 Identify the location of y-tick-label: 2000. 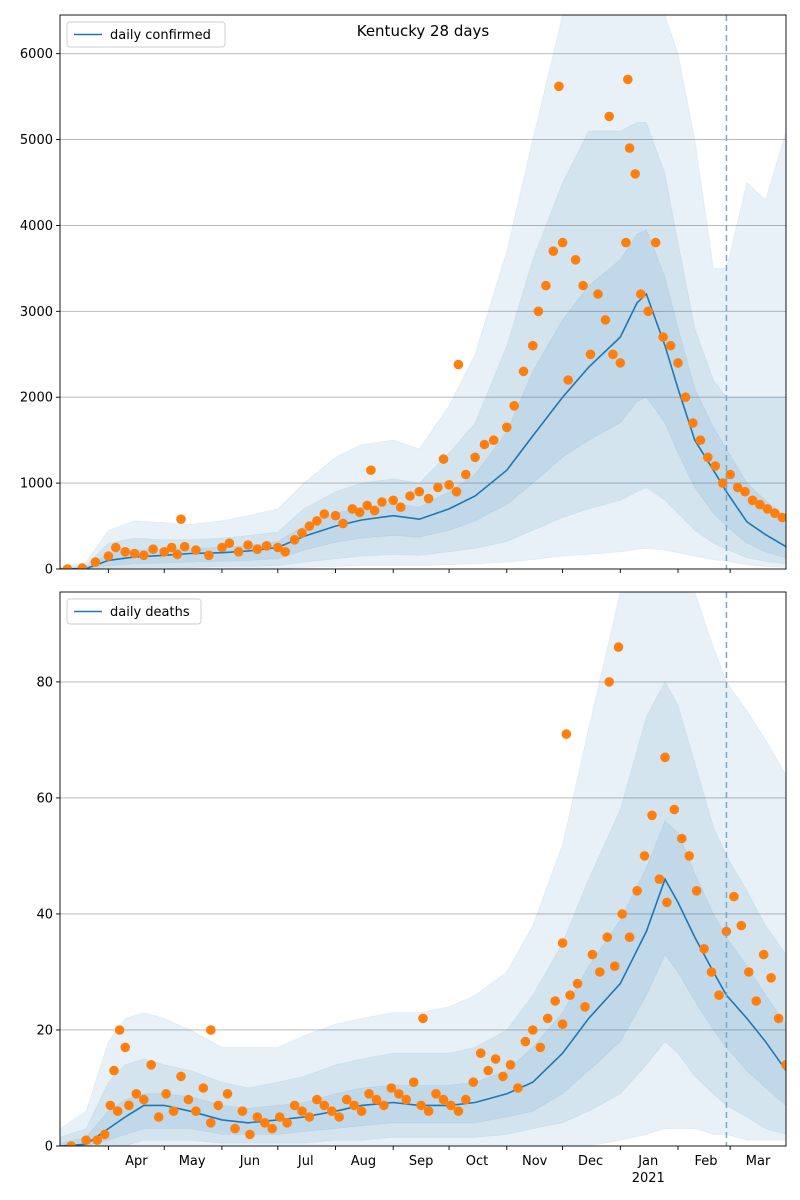
(36, 398).